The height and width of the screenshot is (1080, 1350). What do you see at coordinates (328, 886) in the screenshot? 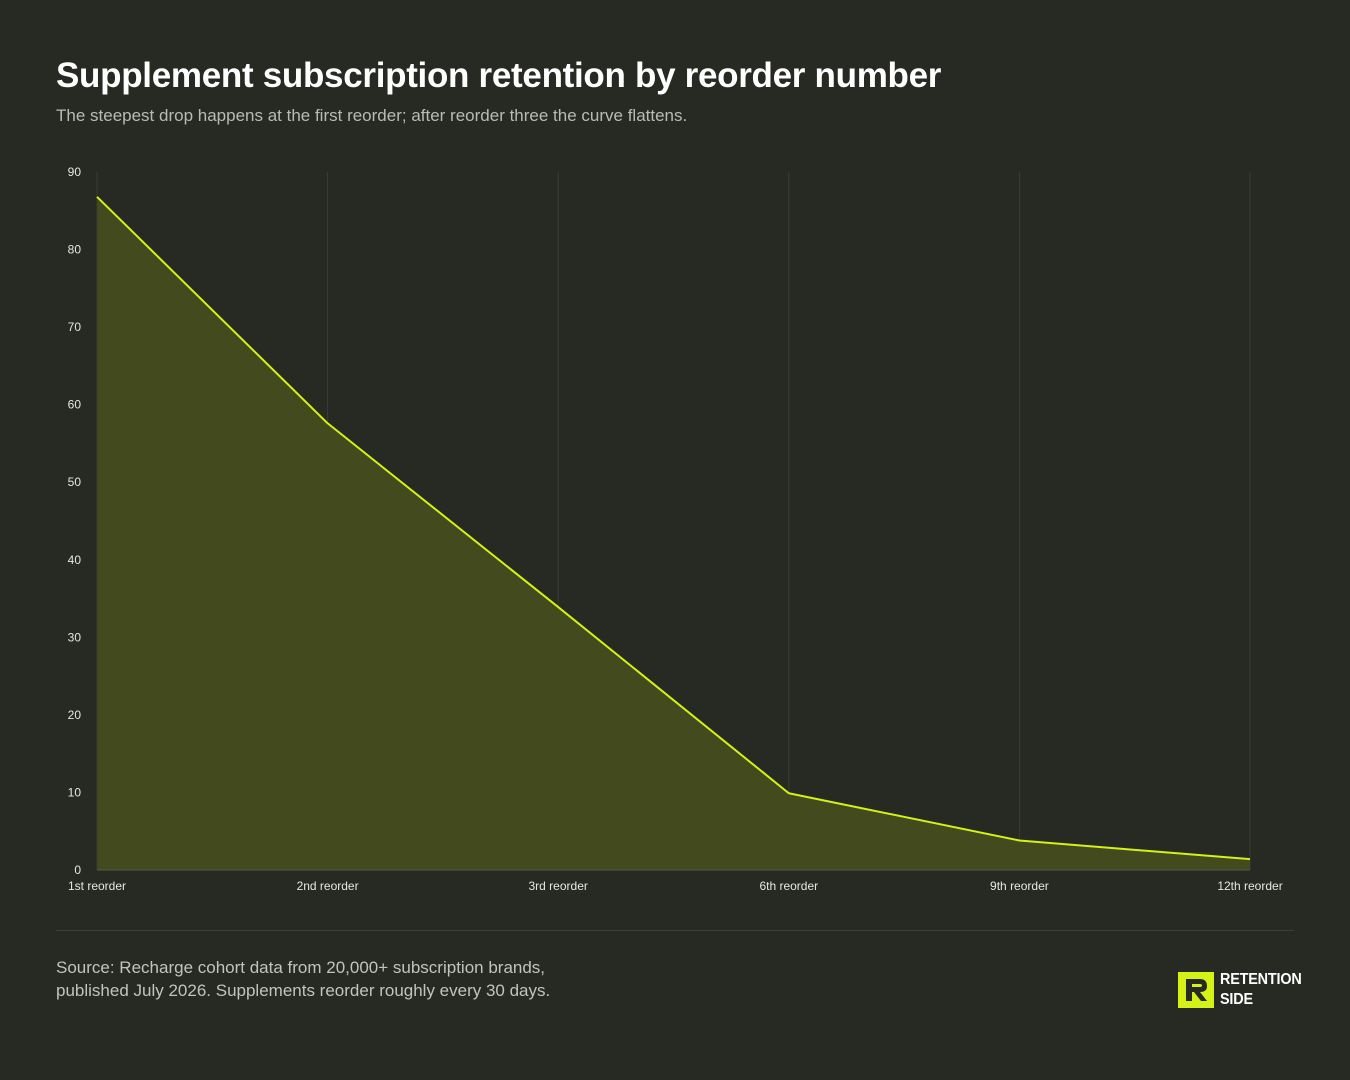
I see `x-tick-label: 2nd reorder` at bounding box center [328, 886].